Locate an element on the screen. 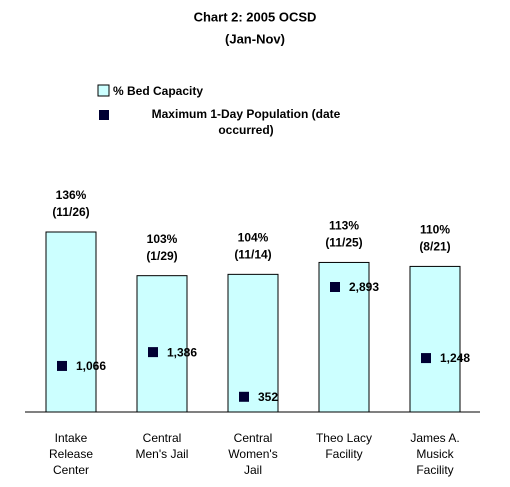 This screenshot has width=510, height=487. legend-label: Maximum 1-Day Population (date occurred) is located at coordinates (246, 122).